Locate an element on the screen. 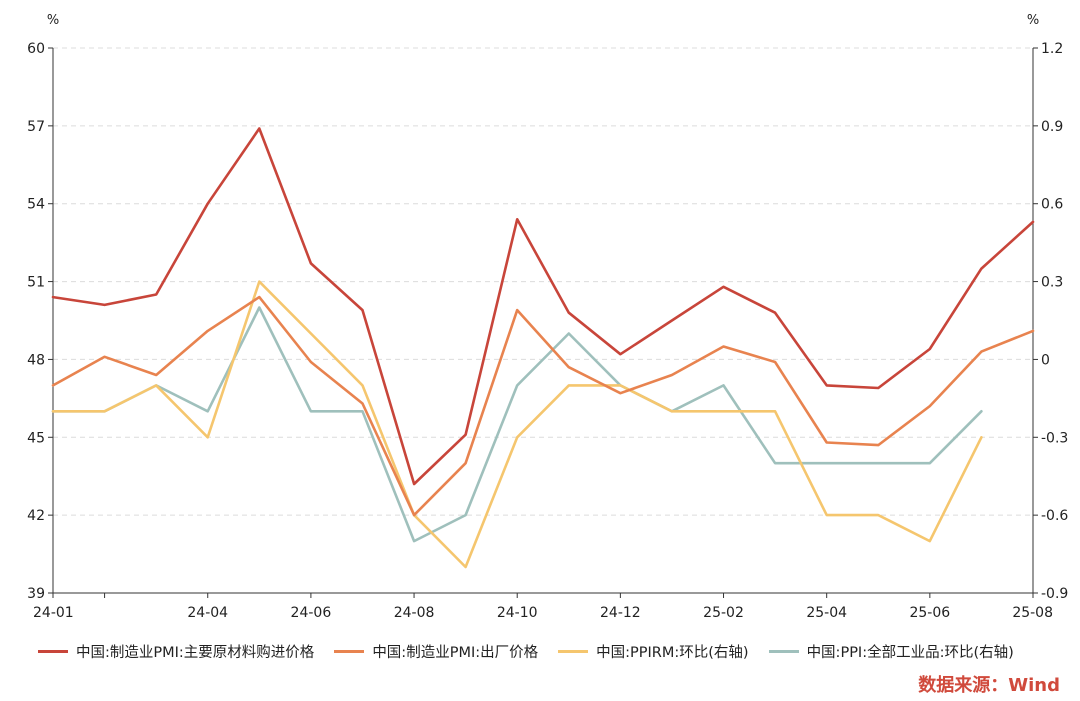  right-axis-tick-label: -0.9 is located at coordinates (1054, 594).